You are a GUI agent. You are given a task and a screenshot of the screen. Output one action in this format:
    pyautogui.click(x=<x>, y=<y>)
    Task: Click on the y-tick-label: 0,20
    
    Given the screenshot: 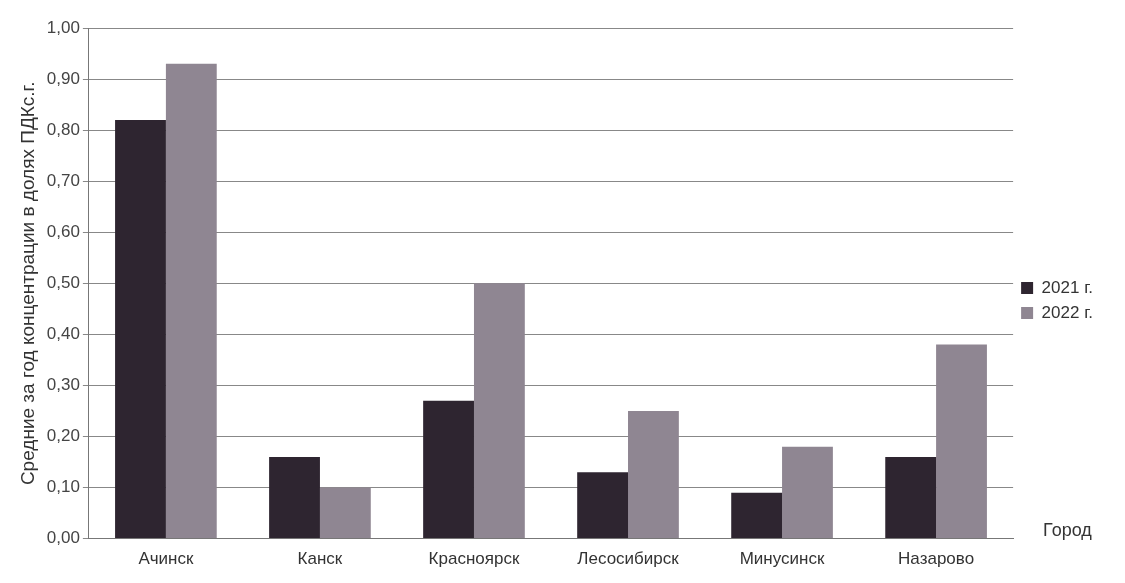 What is the action you would take?
    pyautogui.click(x=63, y=436)
    